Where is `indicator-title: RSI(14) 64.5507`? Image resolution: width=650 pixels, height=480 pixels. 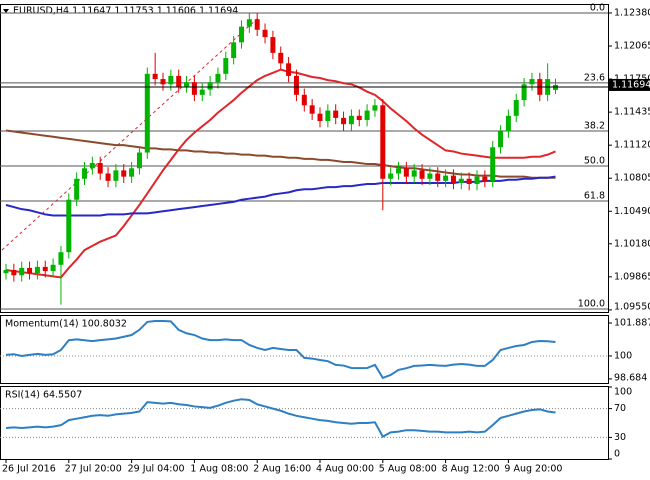 indicator-title: RSI(14) 64.5507 is located at coordinates (43, 395).